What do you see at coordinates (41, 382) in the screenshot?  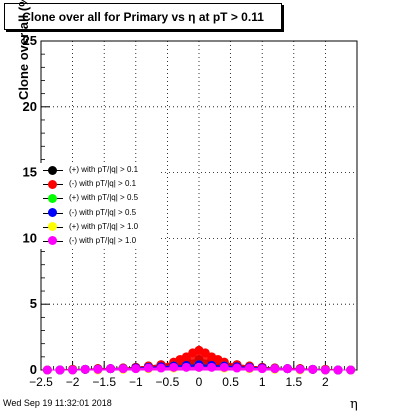 I see `x-tick-label: −2.5` at bounding box center [41, 382].